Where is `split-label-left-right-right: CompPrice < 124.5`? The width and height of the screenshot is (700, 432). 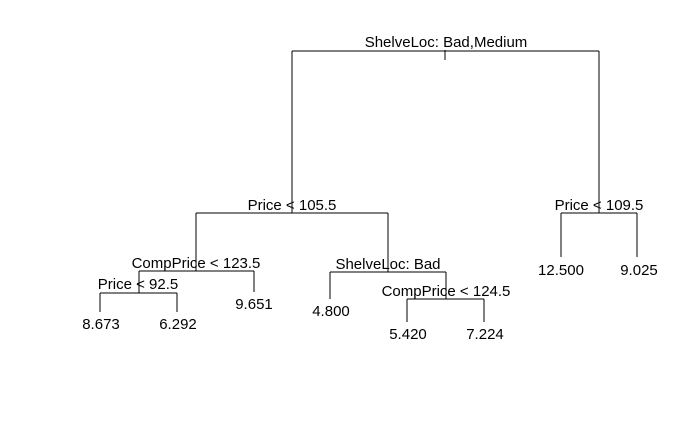
split-label-left-right-right: CompPrice < 124.5 is located at coordinates (446, 291).